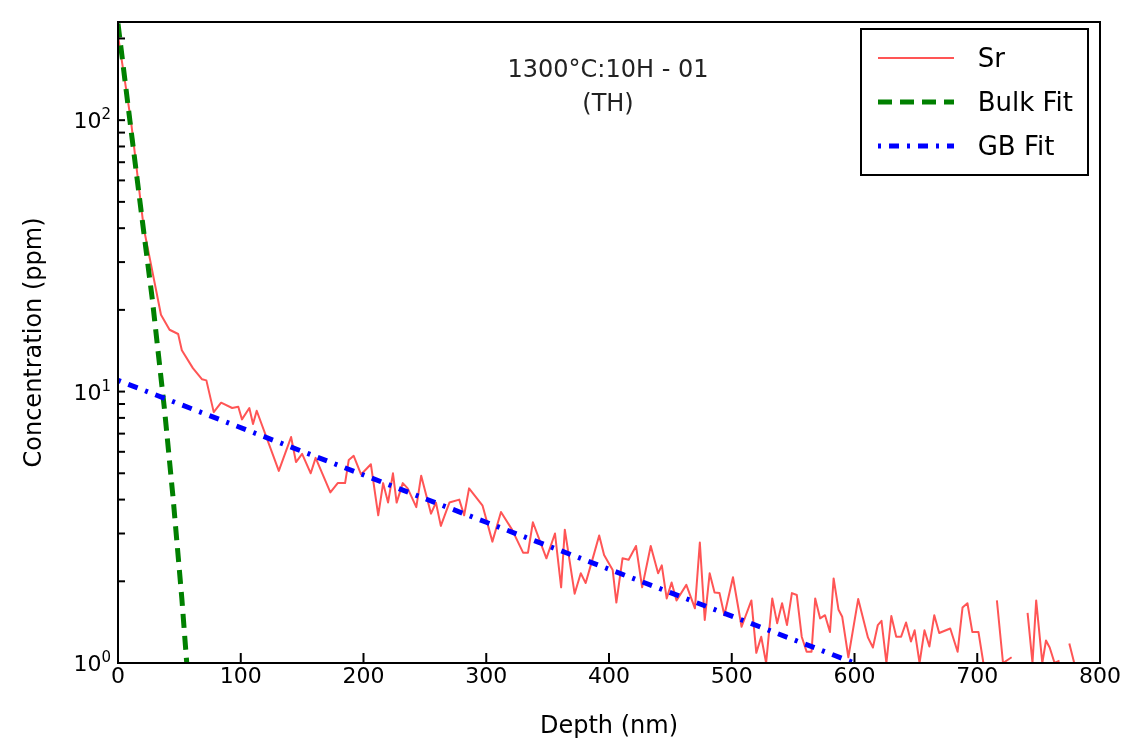  I want to click on x-tick-label: 700, so click(977, 675).